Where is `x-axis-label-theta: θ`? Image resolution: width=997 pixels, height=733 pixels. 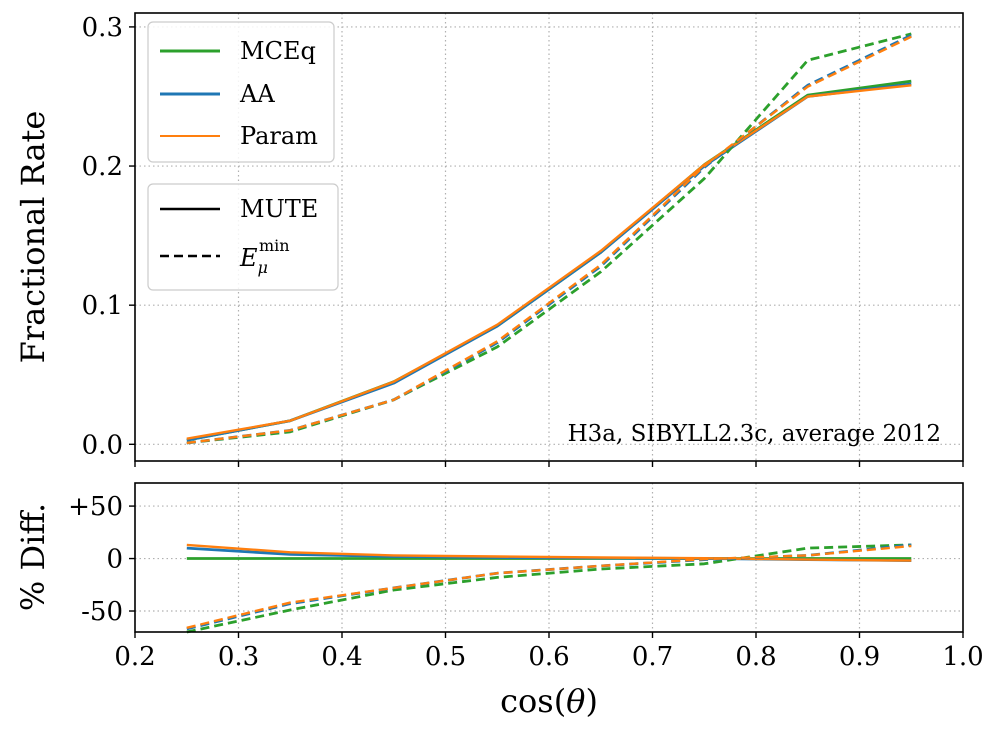 x-axis-label-theta: θ is located at coordinates (575, 701).